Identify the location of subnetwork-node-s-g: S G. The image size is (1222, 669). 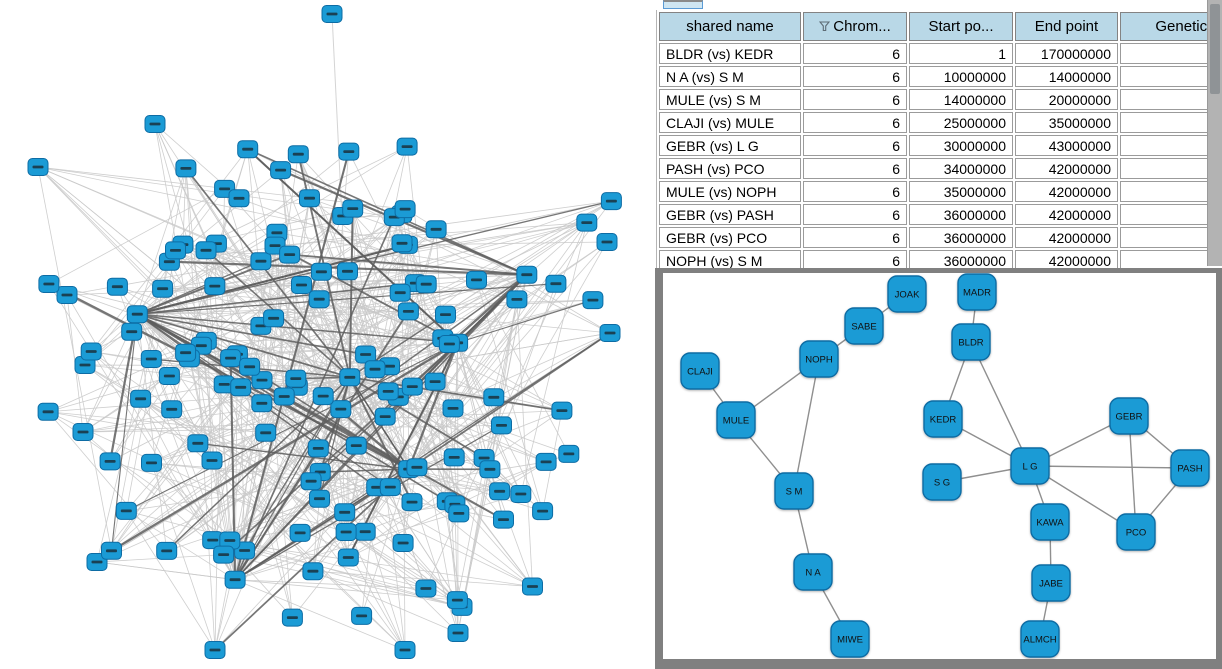
(942, 482).